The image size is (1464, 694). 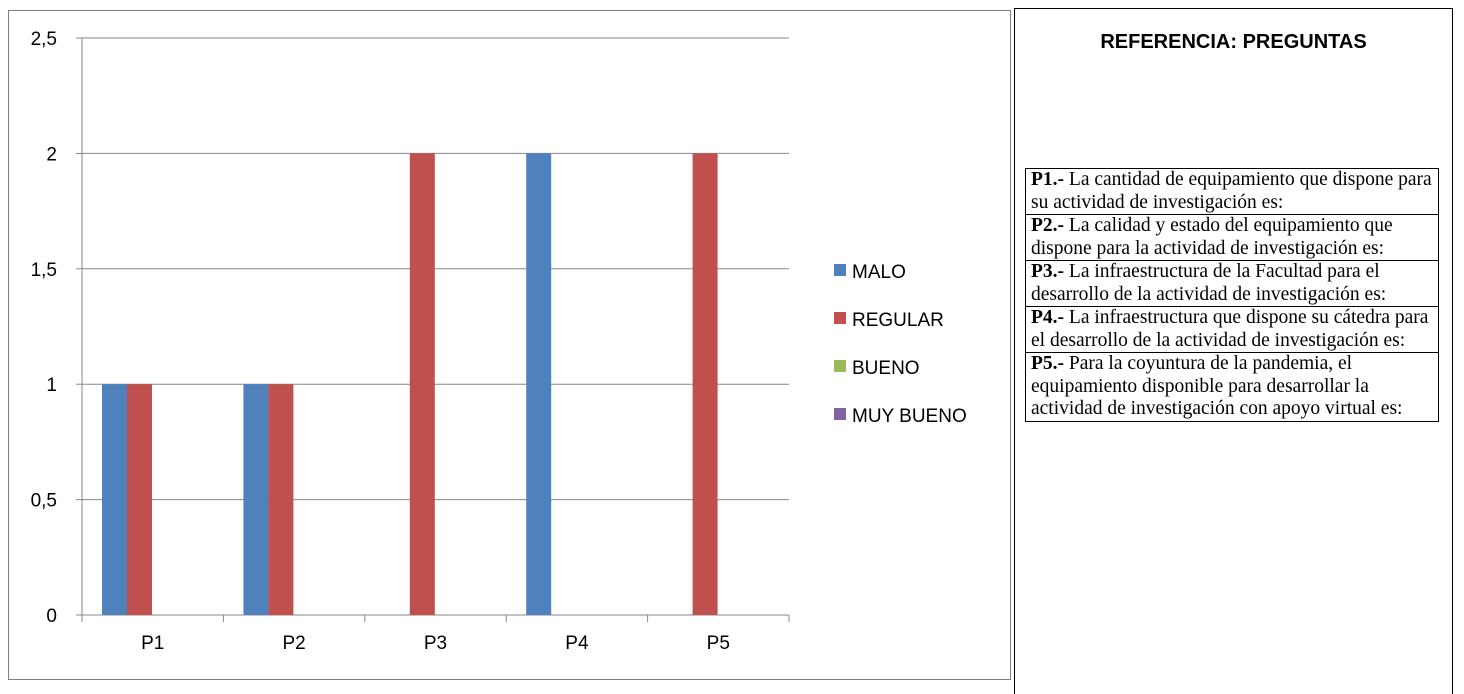 What do you see at coordinates (281, 499) in the screenshot?
I see `bar-regular-p2` at bounding box center [281, 499].